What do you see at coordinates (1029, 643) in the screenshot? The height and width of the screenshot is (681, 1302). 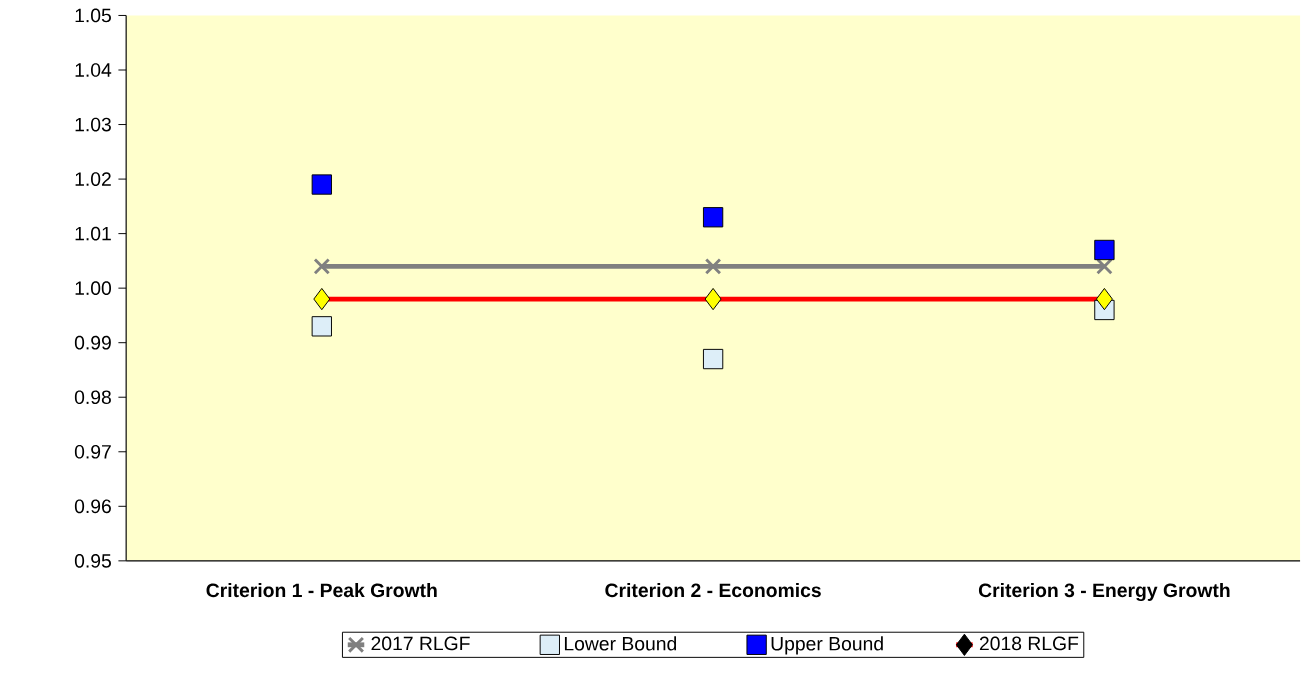 I see `legend-label: 2018 RLGF` at bounding box center [1029, 643].